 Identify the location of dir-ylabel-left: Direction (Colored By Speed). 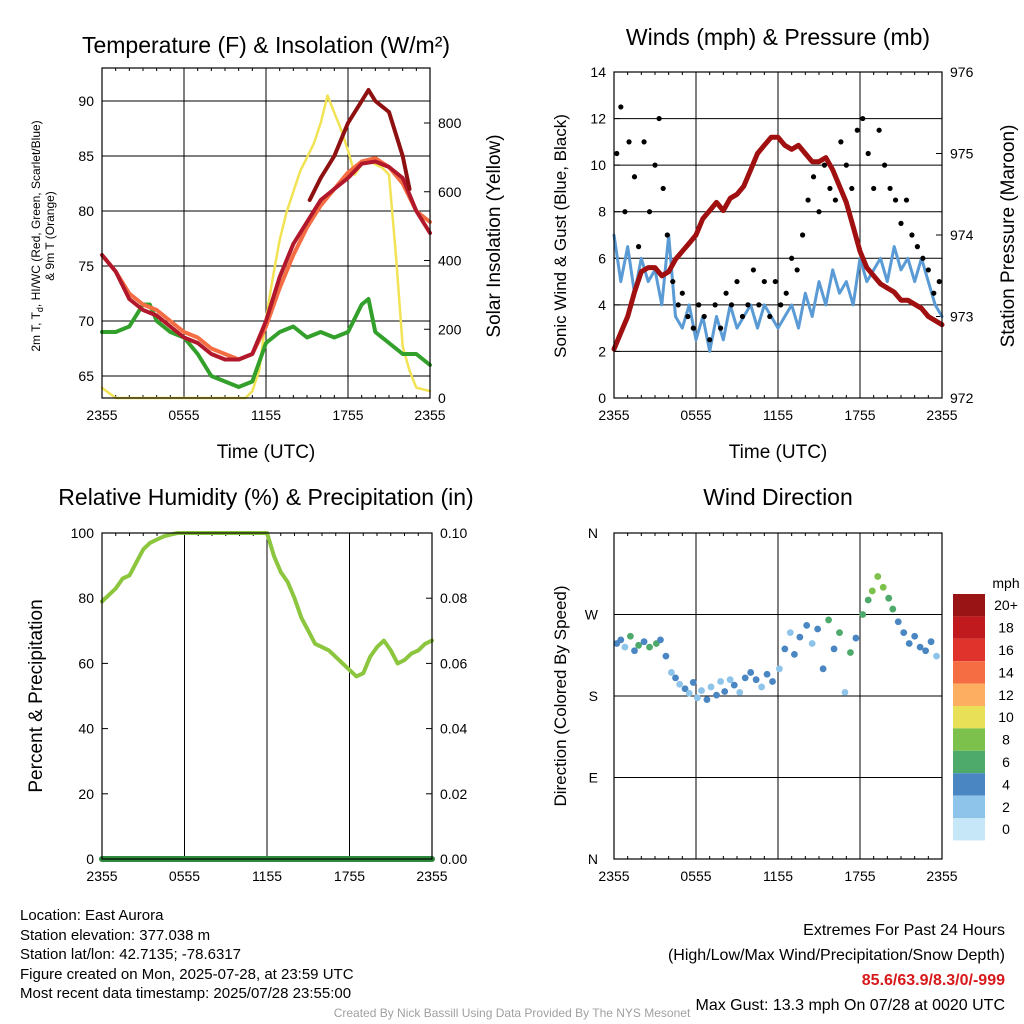
(560, 695).